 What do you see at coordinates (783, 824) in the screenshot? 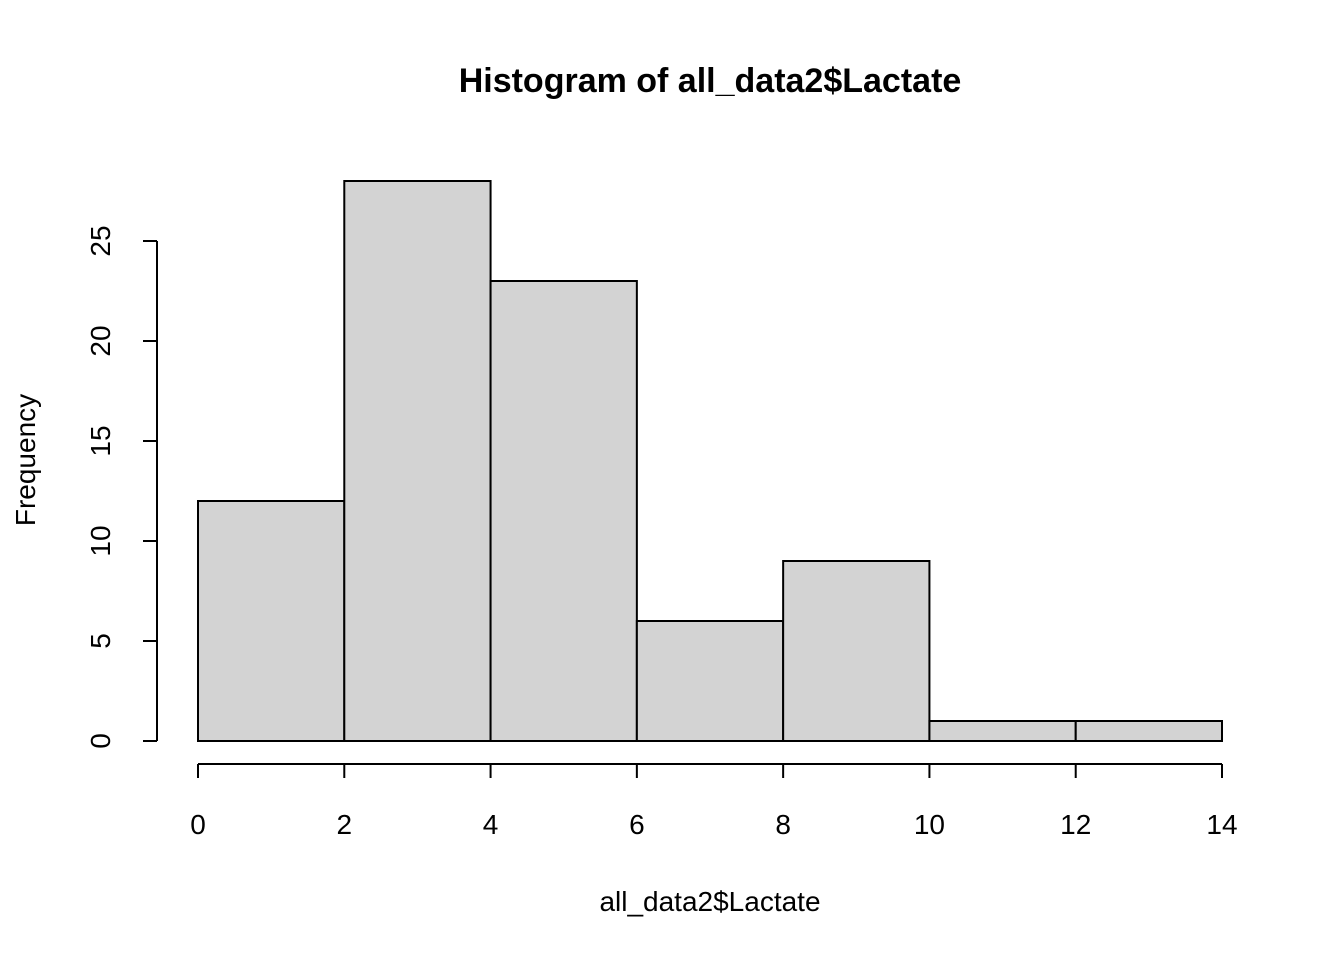
I see `x-tick-label: 8` at bounding box center [783, 824].